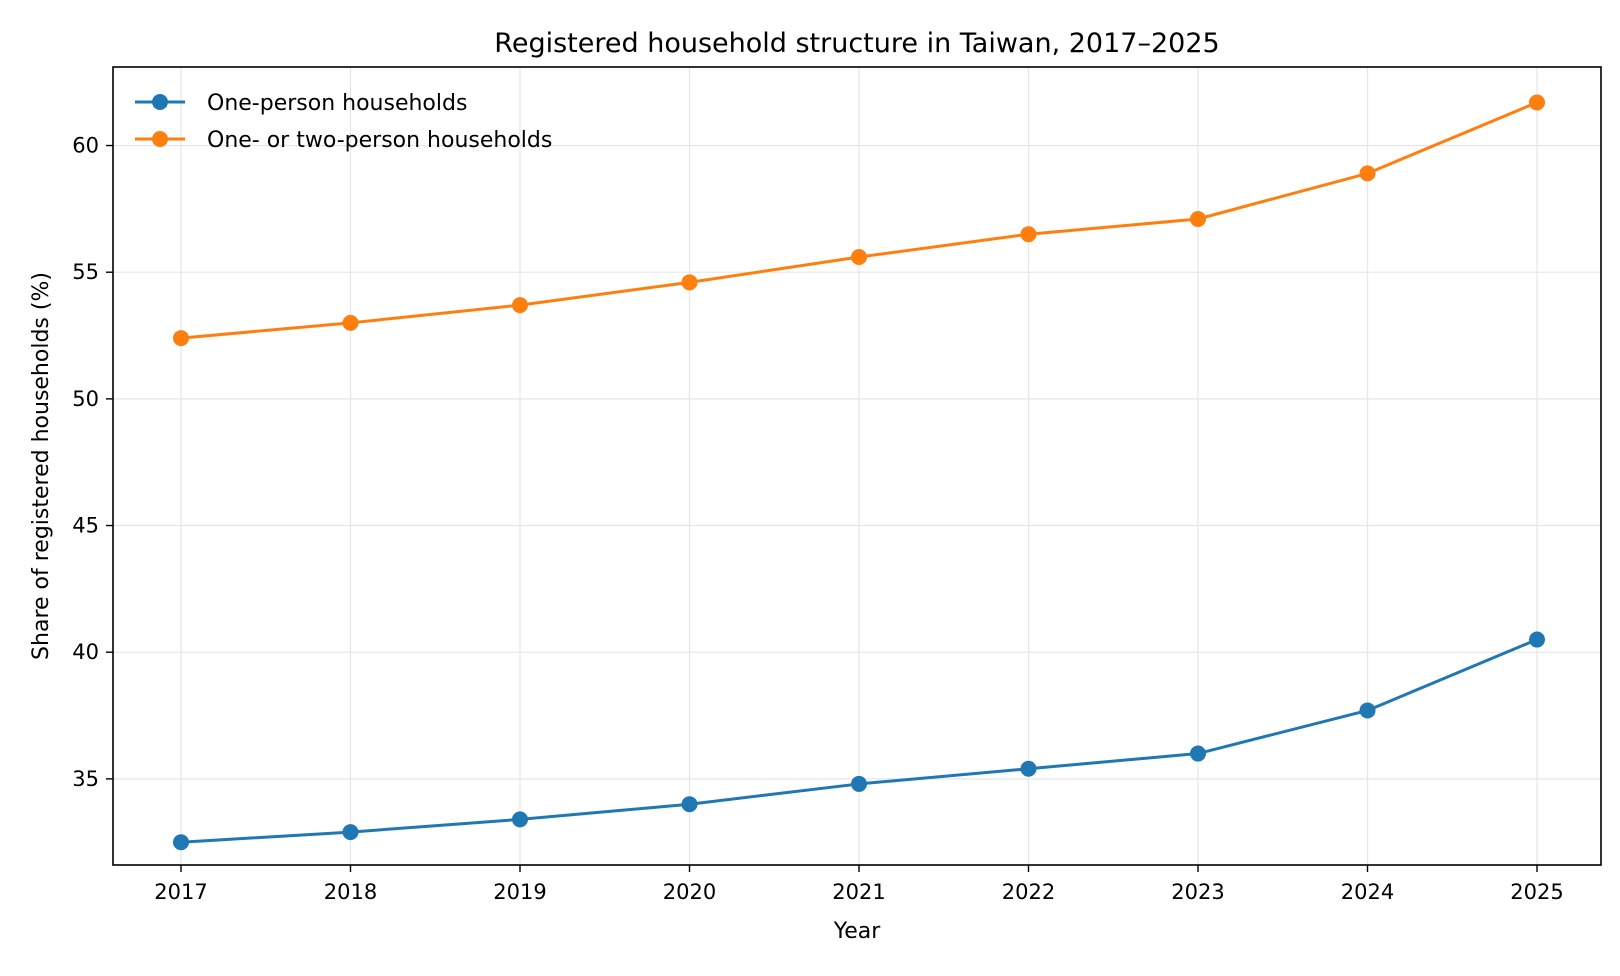 Image resolution: width=1620 pixels, height=976 pixels. I want to click on legend-label: One-person households, so click(337, 103).